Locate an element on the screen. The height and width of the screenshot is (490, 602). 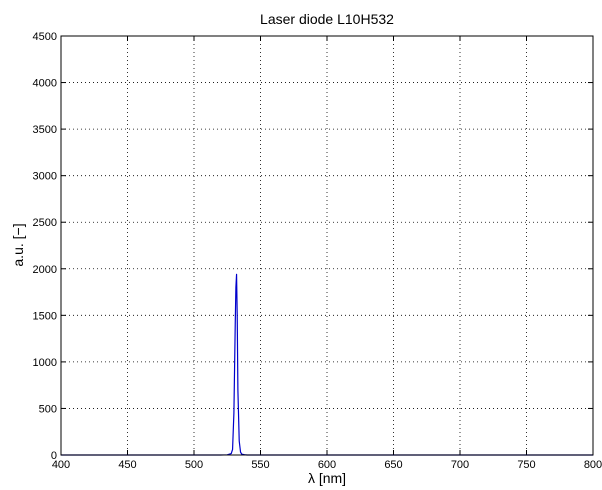
x-tick-label: 550 is located at coordinates (260, 465).